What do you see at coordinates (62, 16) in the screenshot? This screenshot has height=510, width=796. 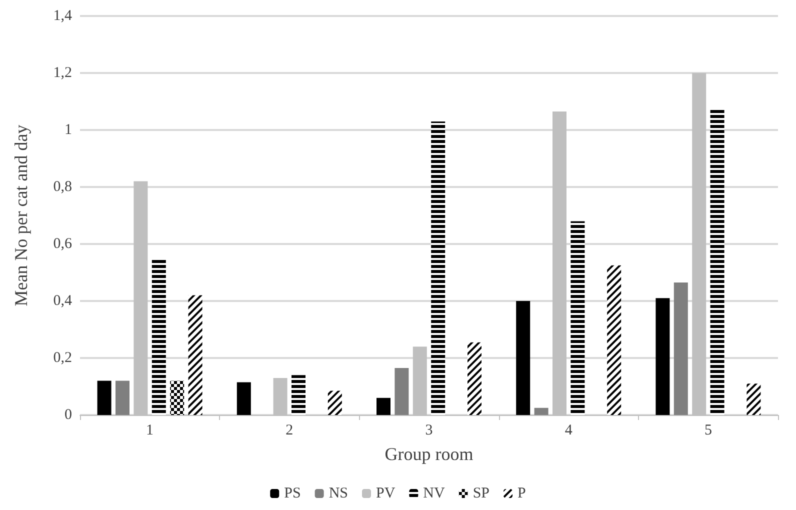 I see `y-tick-label: 1,4` at bounding box center [62, 16].